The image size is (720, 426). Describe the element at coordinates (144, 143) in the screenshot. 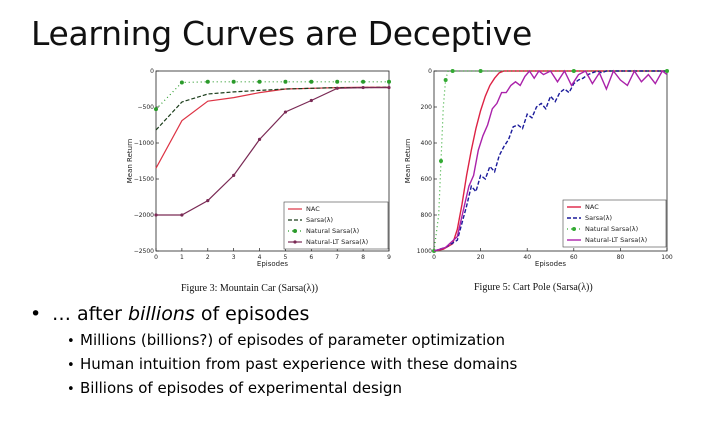

I see `y-tick-label: −1000` at that location.